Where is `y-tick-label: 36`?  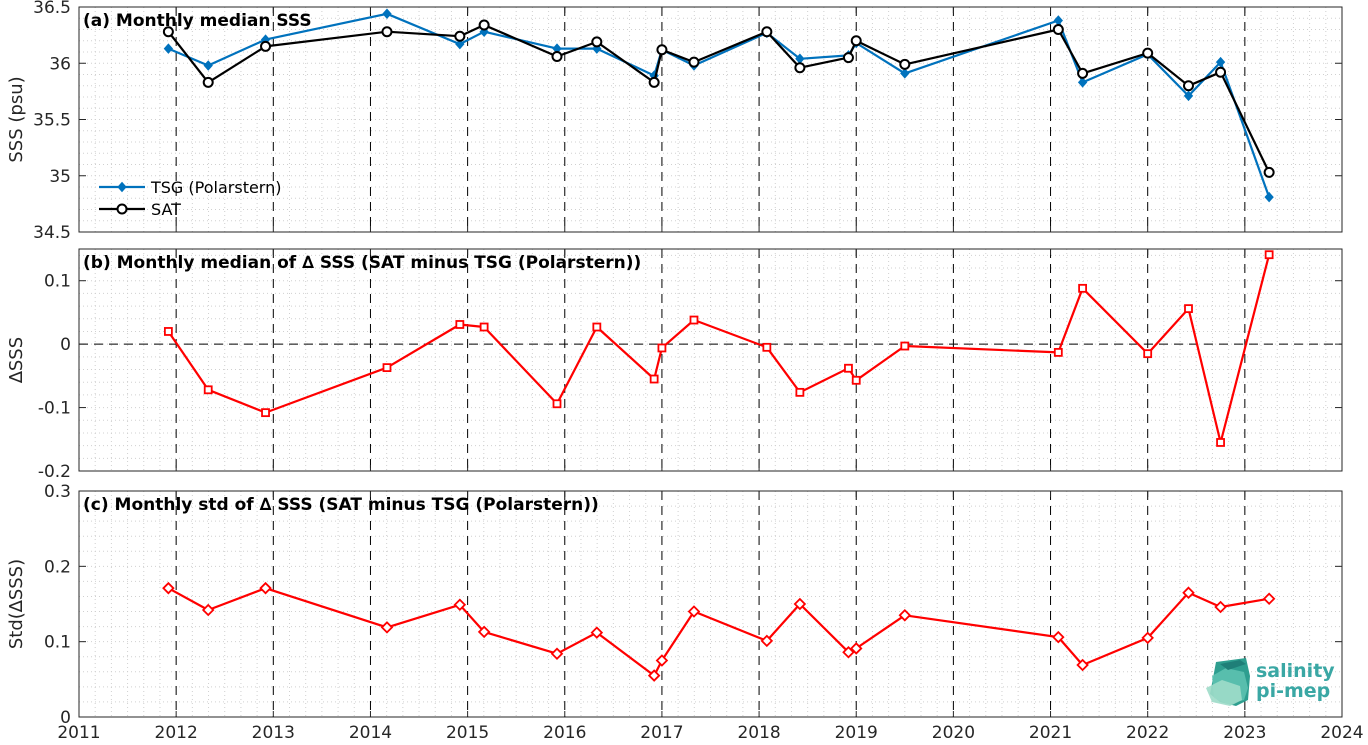 y-tick-label: 36 is located at coordinates (60, 64).